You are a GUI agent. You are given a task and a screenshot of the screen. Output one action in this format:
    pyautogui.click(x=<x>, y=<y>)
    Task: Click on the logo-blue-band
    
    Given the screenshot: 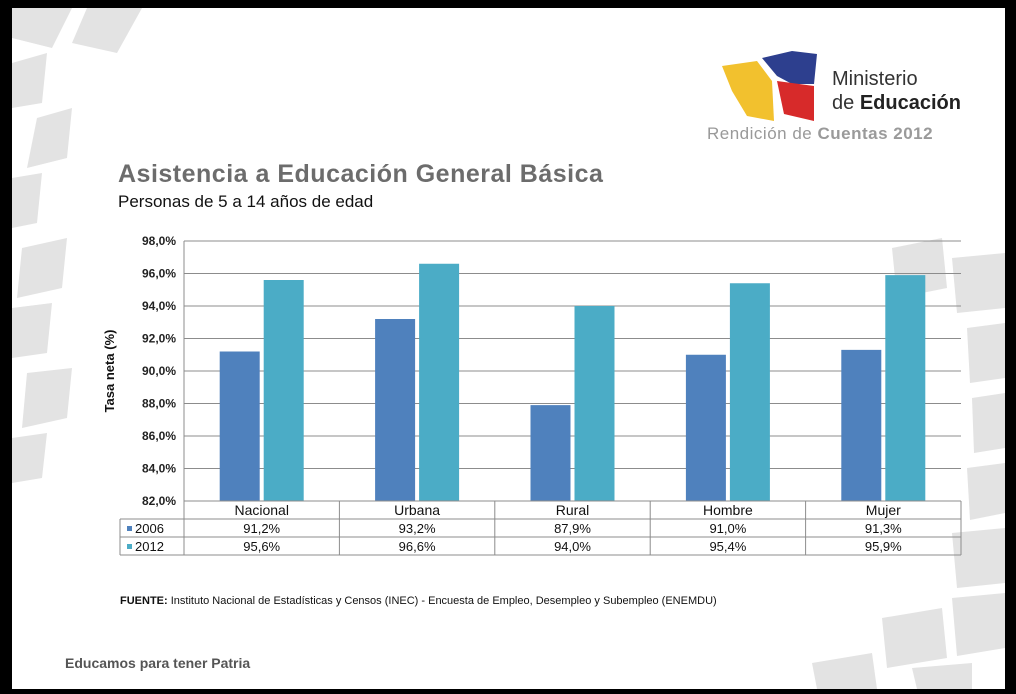 What is the action you would take?
    pyautogui.click(x=789, y=67)
    